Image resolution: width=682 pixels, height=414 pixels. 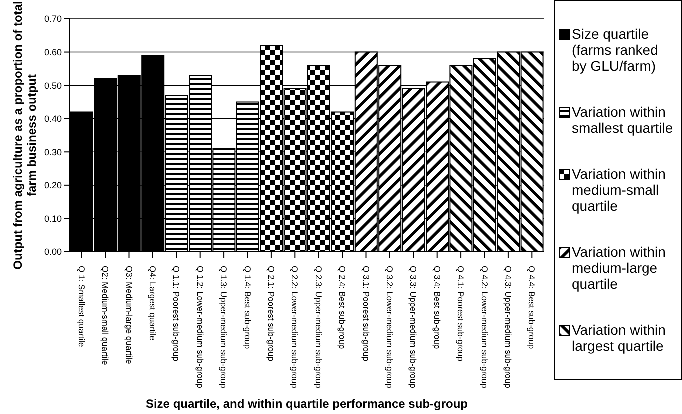 What do you see at coordinates (619, 268) in the screenshot?
I see `legend-label: Variation within medium-large quartile` at bounding box center [619, 268].